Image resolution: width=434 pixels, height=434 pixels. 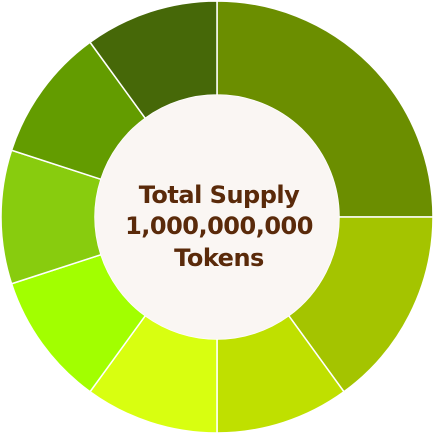 I want to click on center-label-line-1: Total Supply, so click(x=219, y=195).